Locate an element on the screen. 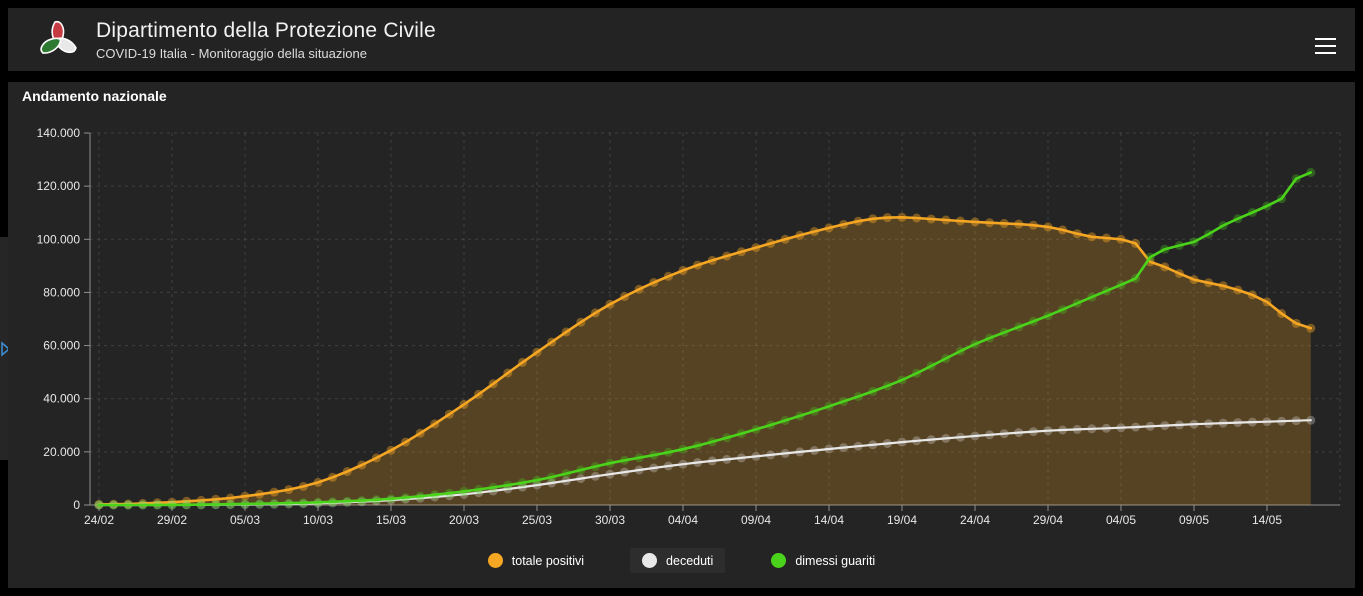 Image resolution: width=1363 pixels, height=596 pixels. x-axis-label: 05/03 is located at coordinates (245, 520).